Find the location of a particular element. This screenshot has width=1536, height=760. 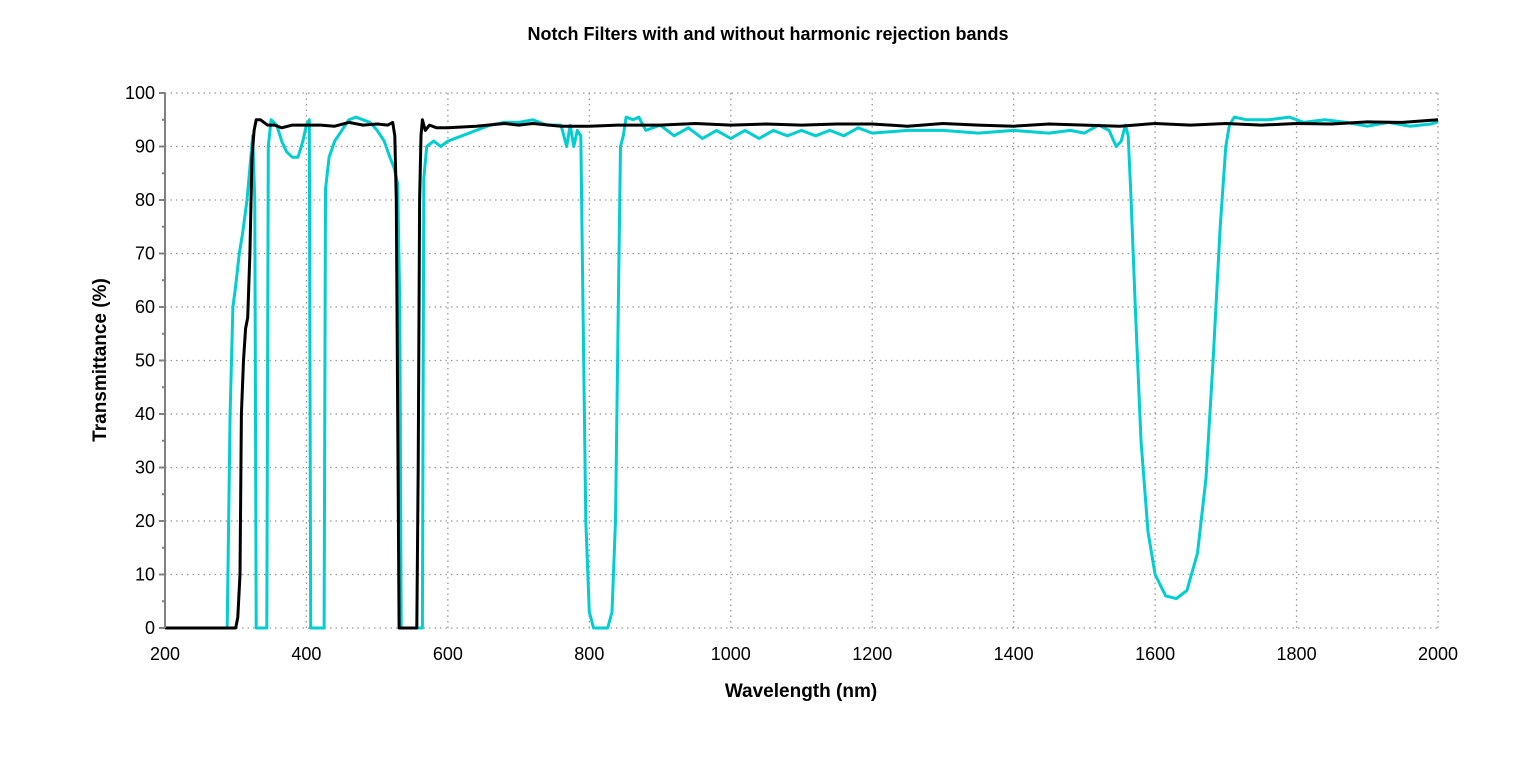

y-tick-label: 60 is located at coordinates (145, 307).